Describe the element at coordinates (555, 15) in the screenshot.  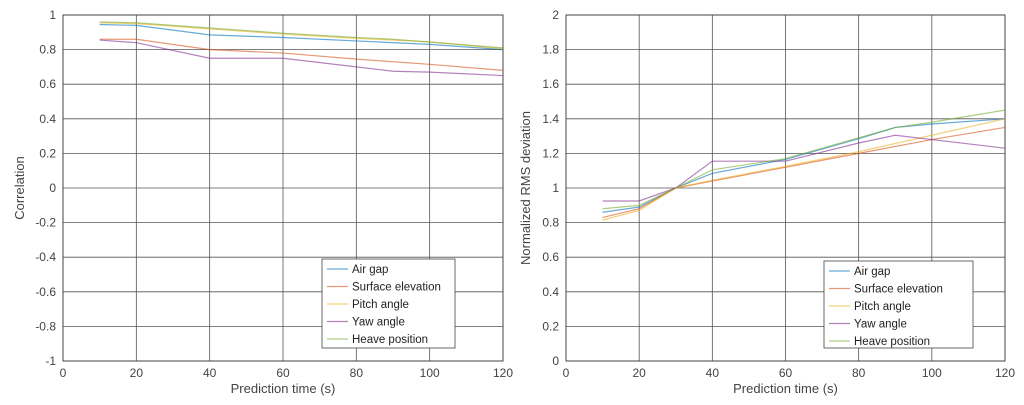
I see `y-tick-label: 2` at that location.